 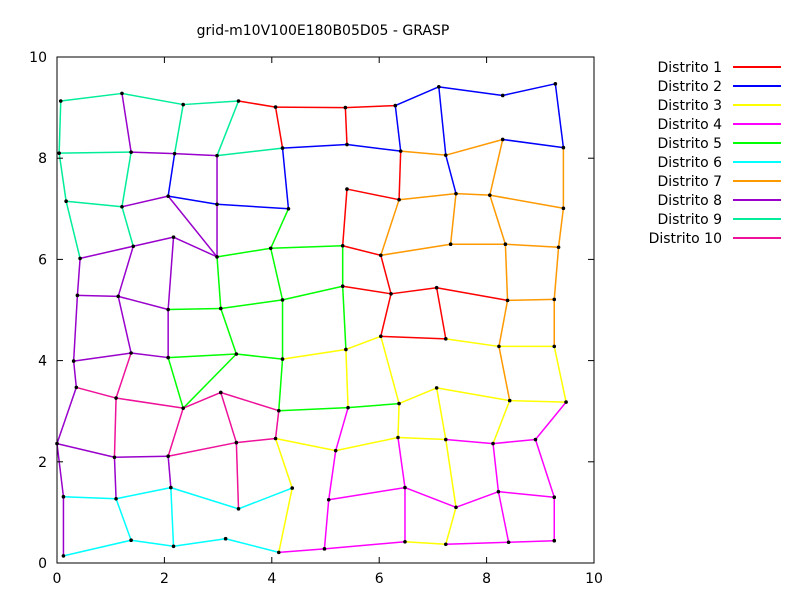 What do you see at coordinates (689, 182) in the screenshot?
I see `legend-label: Distrito 7` at bounding box center [689, 182].